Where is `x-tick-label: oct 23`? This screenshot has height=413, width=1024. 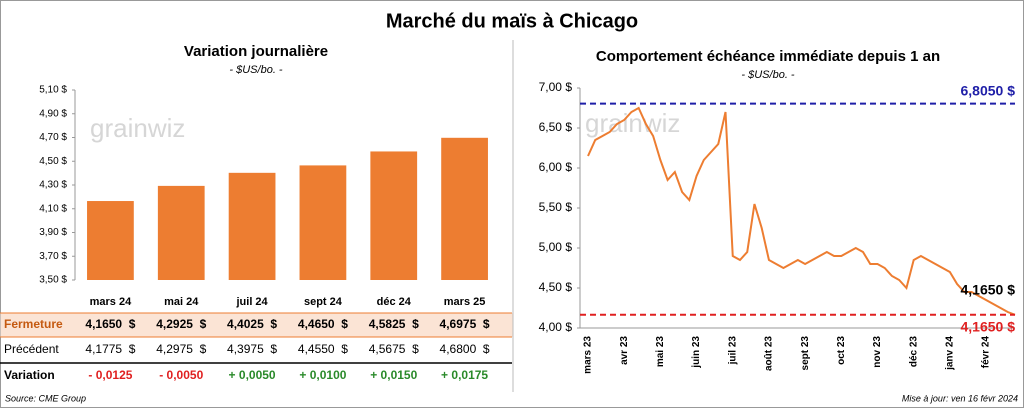 x-tick-label: oct 23 is located at coordinates (841, 350).